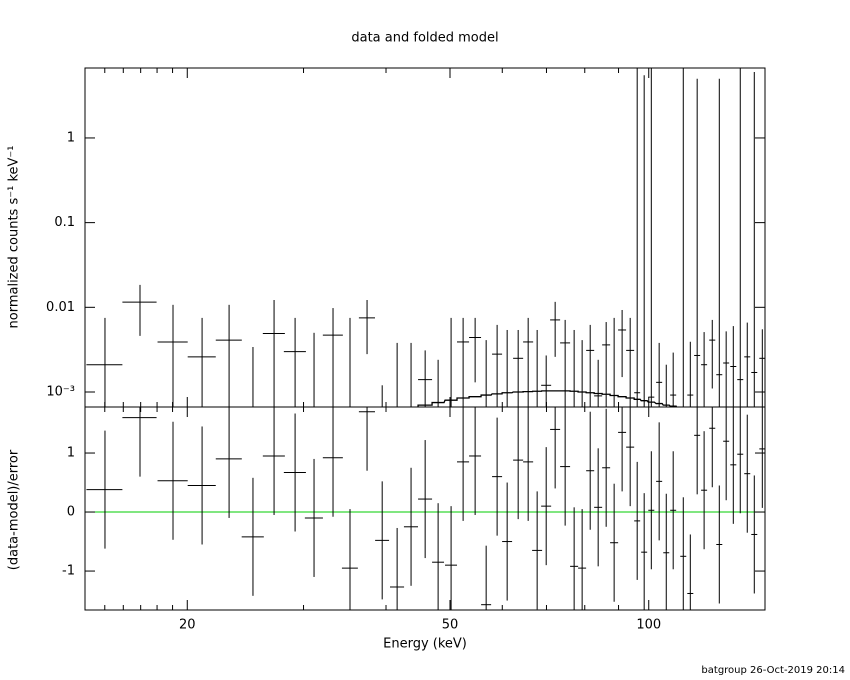 This screenshot has width=850, height=680. I want to click on y-tick-label: 10⁻³, so click(60, 391).